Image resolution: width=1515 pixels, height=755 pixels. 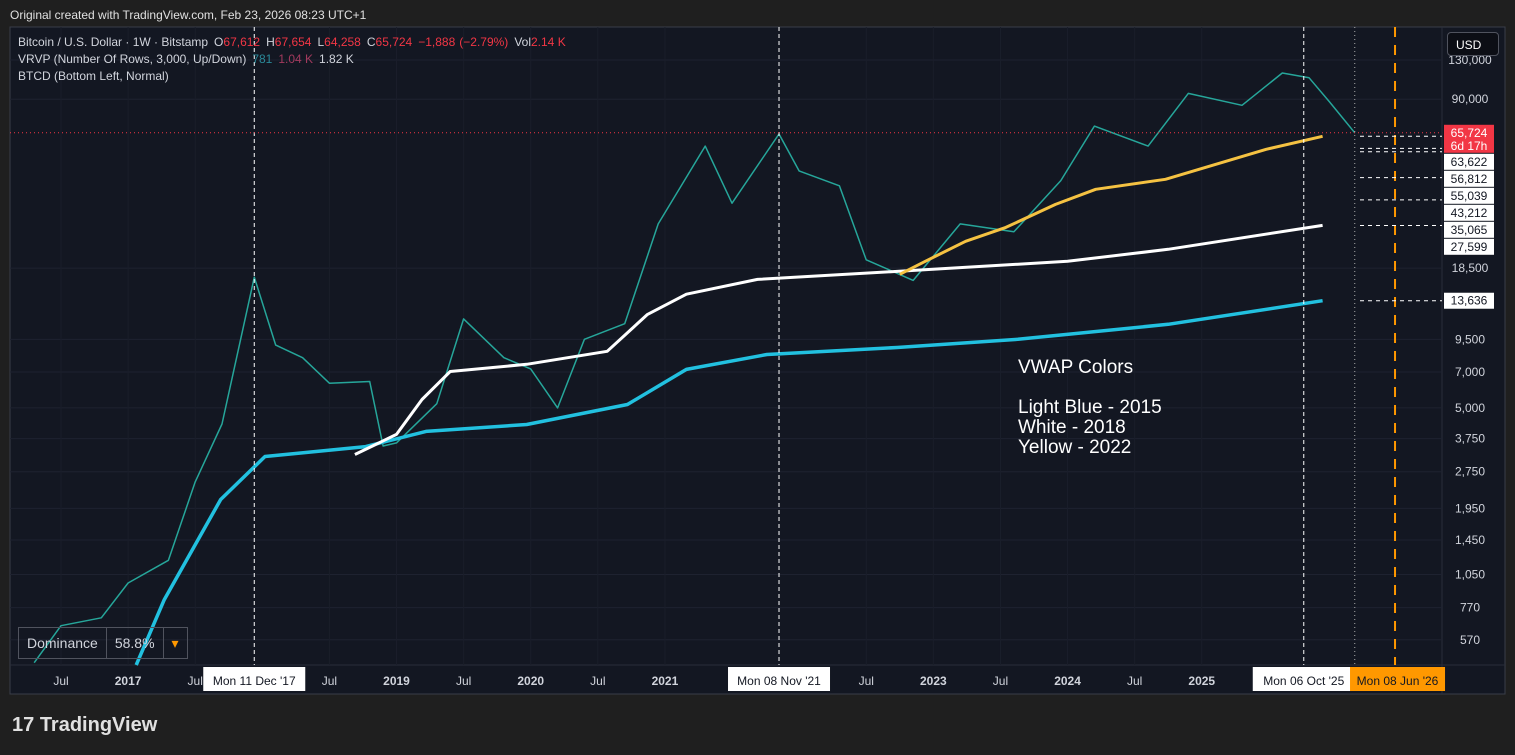 I want to click on marker-label: Mon 11 Dec '17, so click(x=254, y=681).